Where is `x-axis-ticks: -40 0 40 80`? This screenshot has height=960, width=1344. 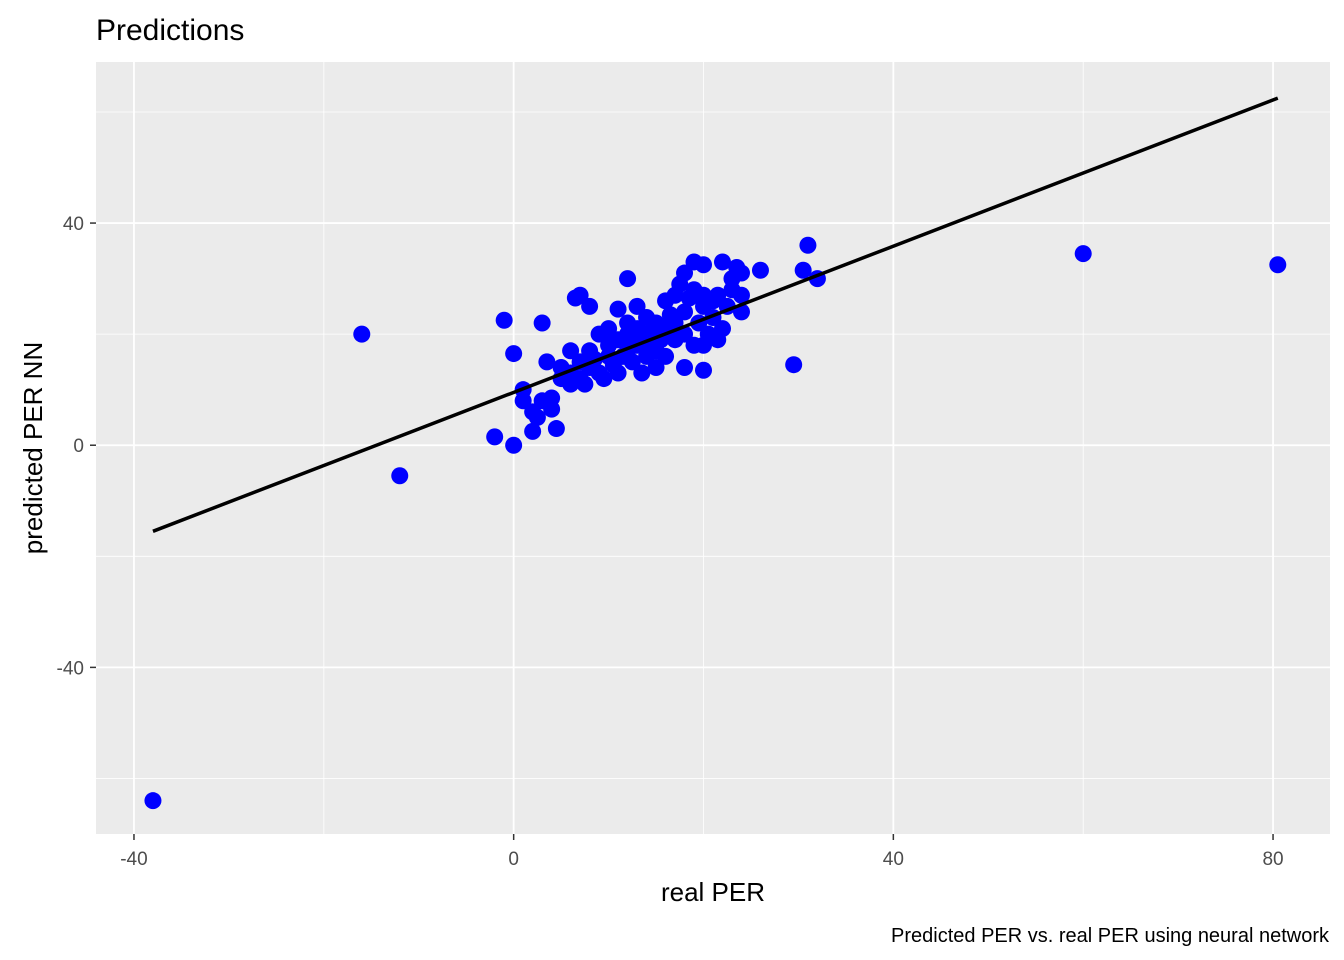 x-axis-ticks: -40 0 40 80 is located at coordinates (702, 852).